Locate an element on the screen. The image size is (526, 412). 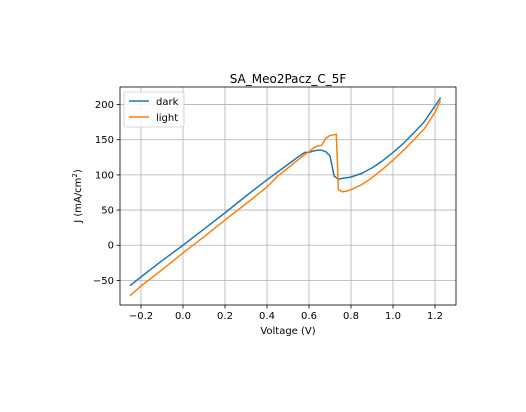
x-tick-label: −0.2 is located at coordinates (141, 316).